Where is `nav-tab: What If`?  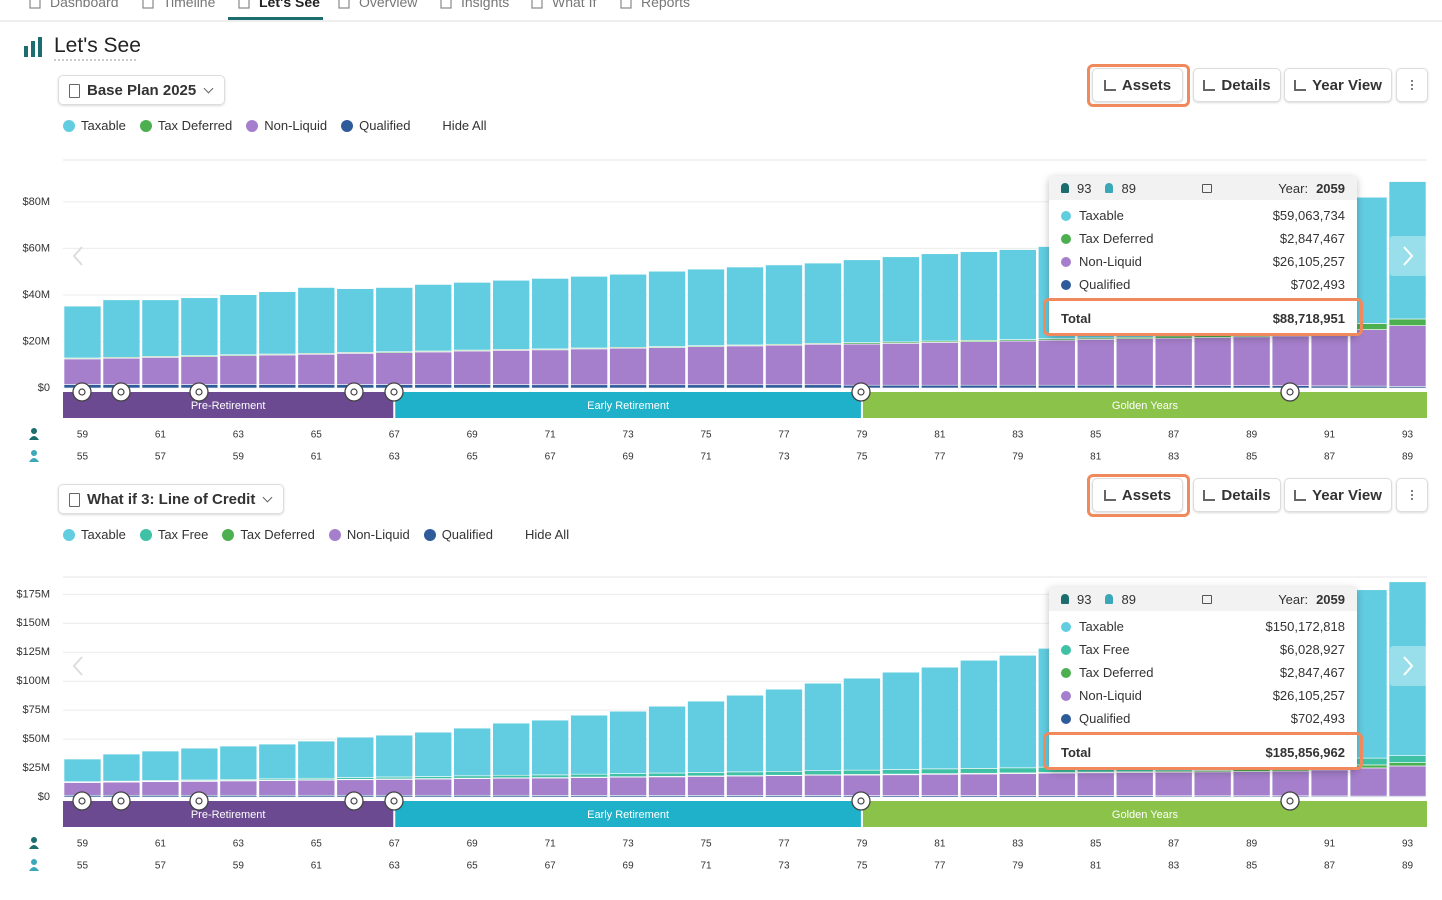
nav-tab: What If is located at coordinates (574, 5).